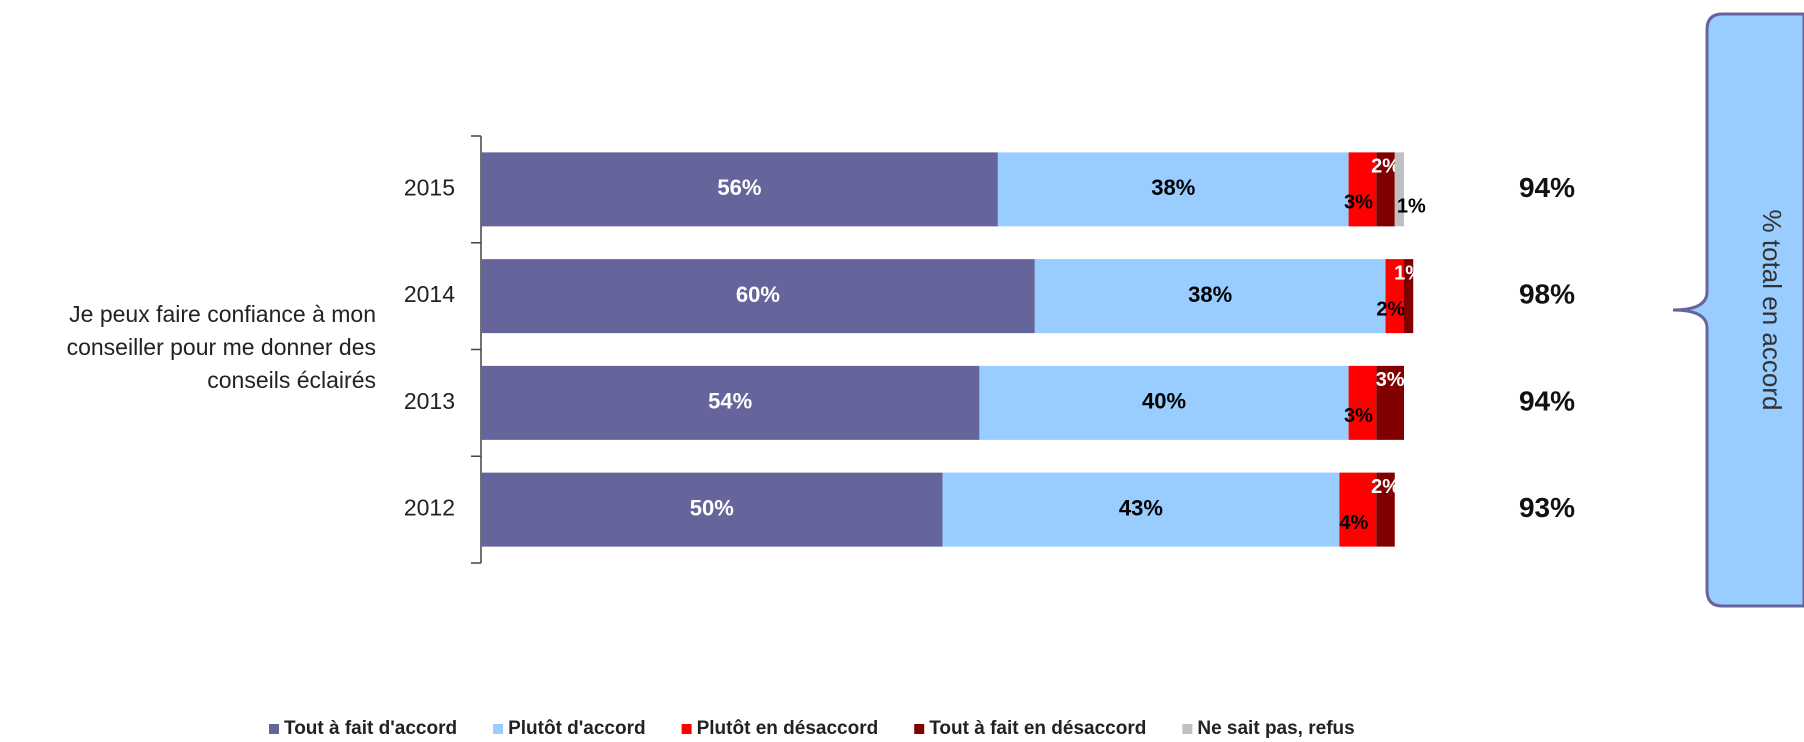 This screenshot has width=1804, height=742. Describe the element at coordinates (1353, 523) in the screenshot. I see `value-label: 4%` at that location.